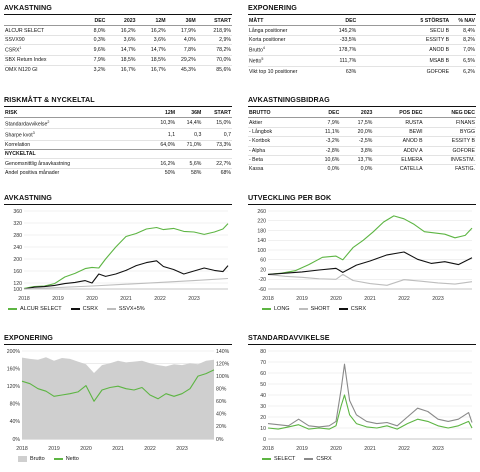 The height and width of the screenshot is (472, 480). Describe the element at coordinates (362, 50) in the screenshot. I see `table-row: Brutto4 178,7% ANOD B 7,0%` at that location.